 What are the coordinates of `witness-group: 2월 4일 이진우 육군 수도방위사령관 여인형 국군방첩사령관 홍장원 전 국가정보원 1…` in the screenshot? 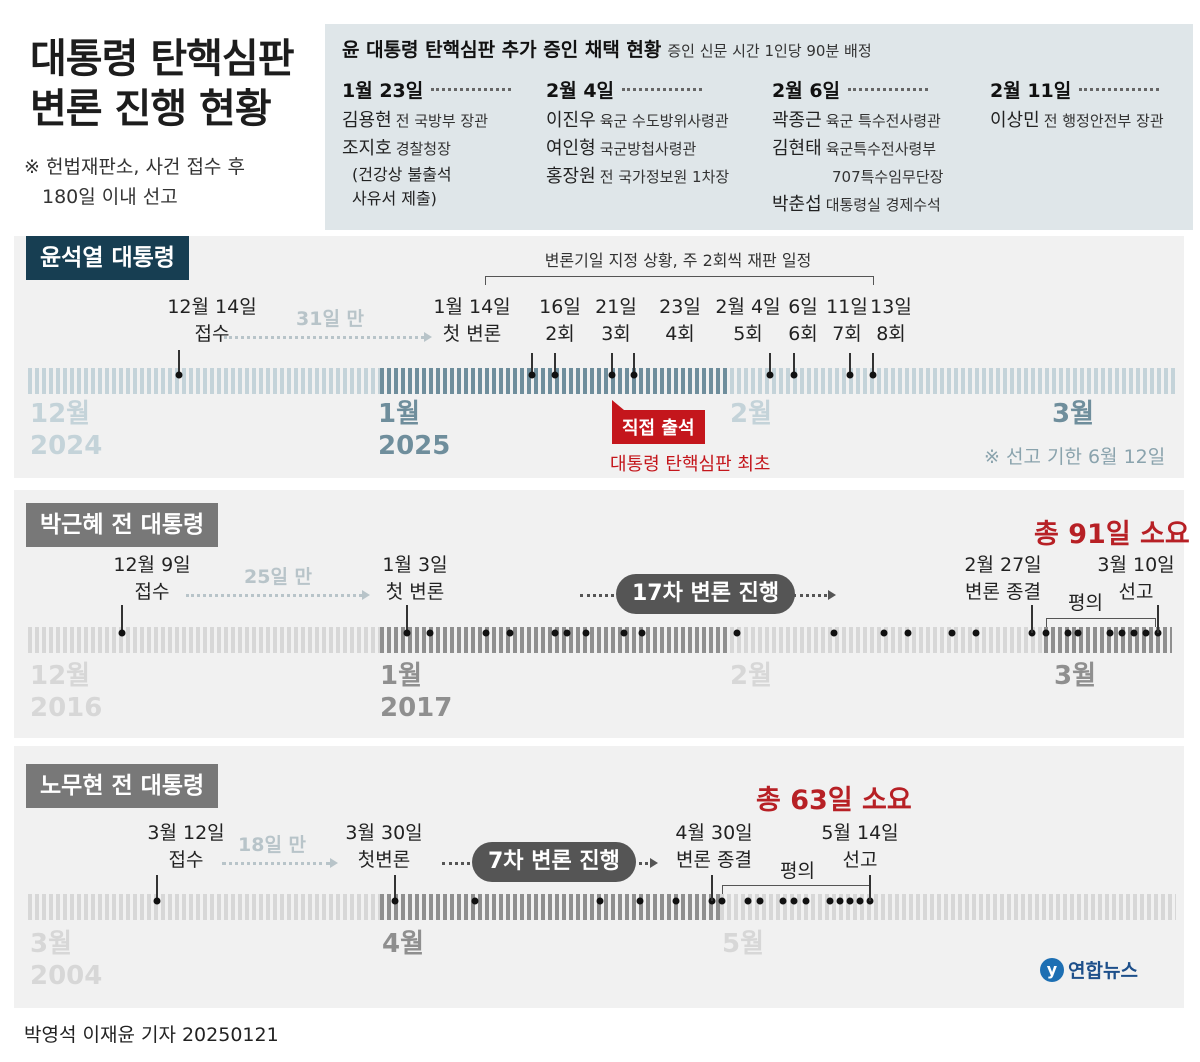 It's located at (637, 133).